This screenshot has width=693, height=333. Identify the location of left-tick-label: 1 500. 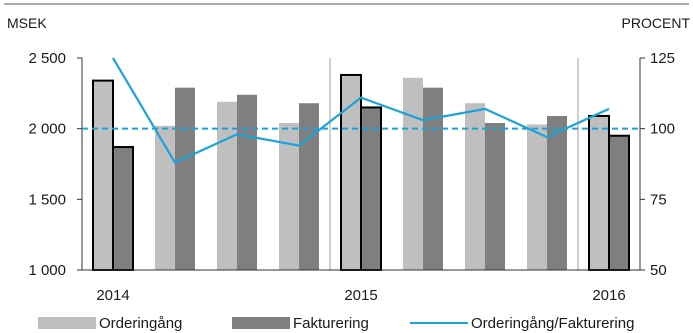
(47, 199).